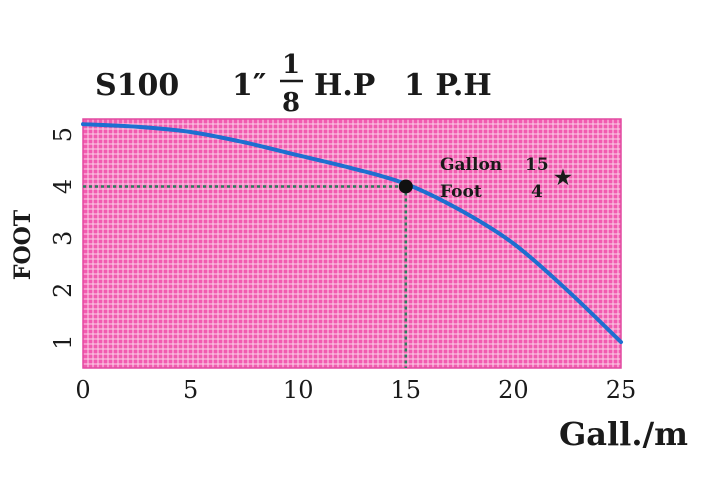 Image resolution: width=713 pixels, height=502 pixels. What do you see at coordinates (82, 390) in the screenshot?
I see `x-tick-label: 0` at bounding box center [82, 390].